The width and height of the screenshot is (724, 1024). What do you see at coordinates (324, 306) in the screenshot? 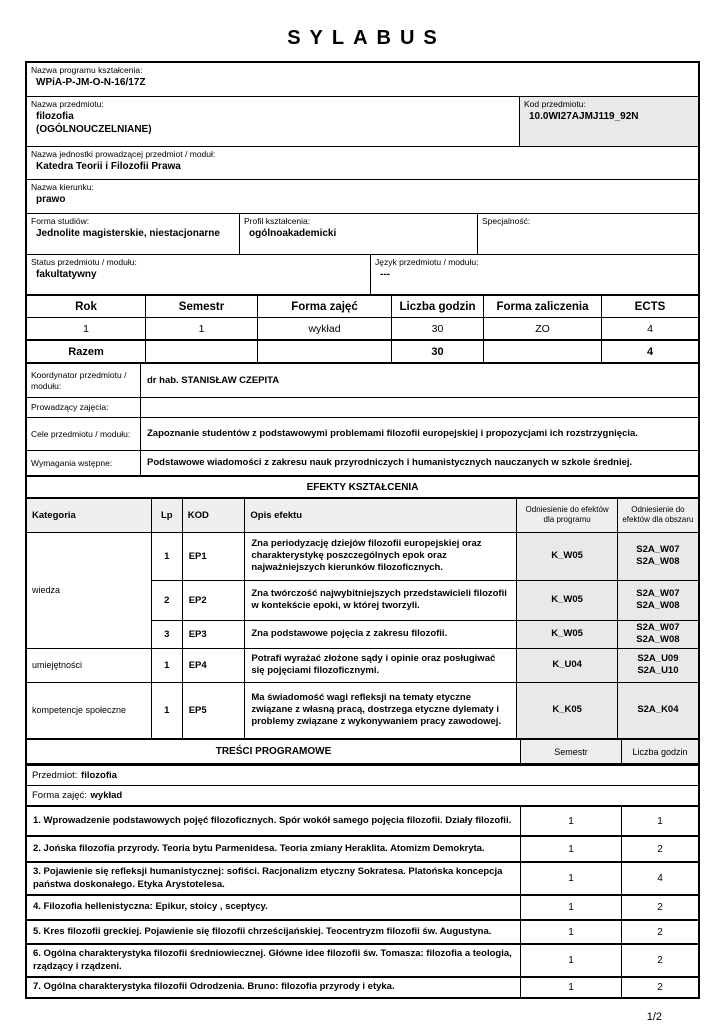
I see `col-header-forma-zajec: Forma zajęć` at bounding box center [324, 306].